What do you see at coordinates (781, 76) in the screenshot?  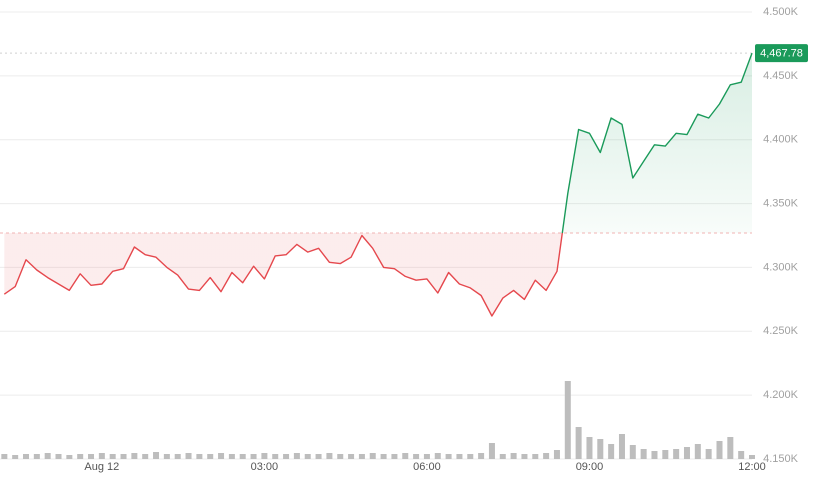 I see `y-tick-label: 4.450K` at bounding box center [781, 76].